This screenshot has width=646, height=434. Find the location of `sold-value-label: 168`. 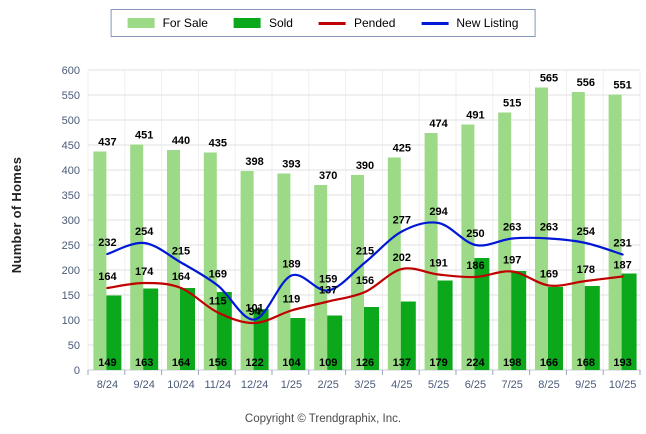

sold-value-label: 168 is located at coordinates (586, 363).